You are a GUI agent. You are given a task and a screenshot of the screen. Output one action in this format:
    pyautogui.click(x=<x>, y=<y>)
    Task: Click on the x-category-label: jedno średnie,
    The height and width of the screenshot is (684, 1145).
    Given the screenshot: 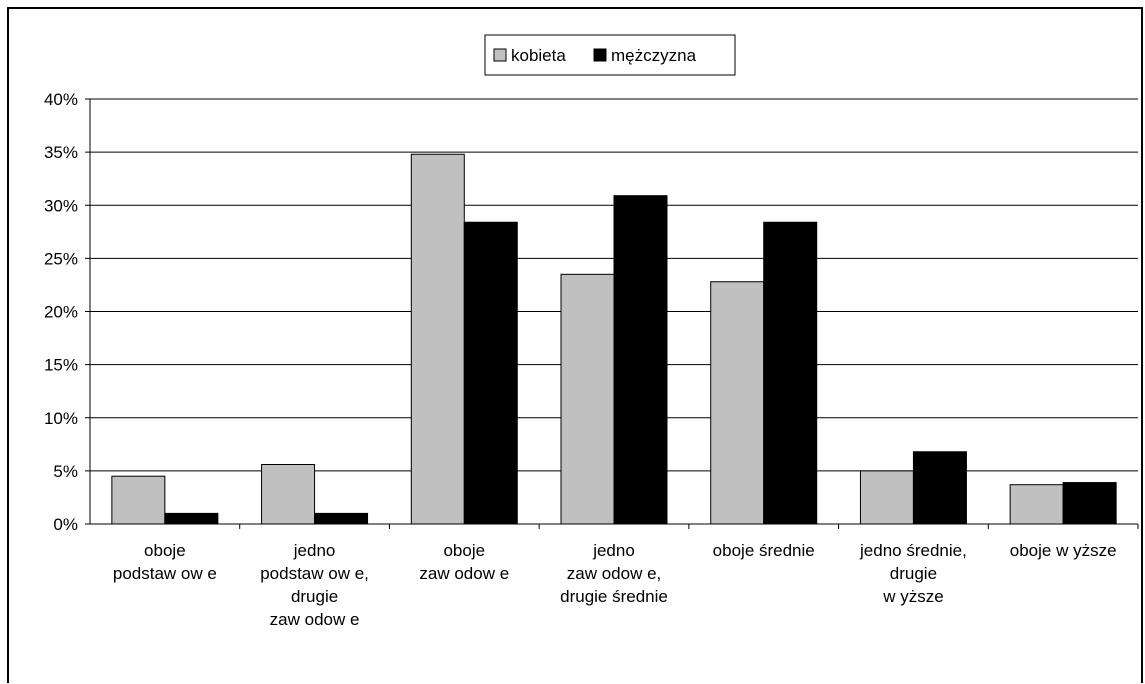 What is the action you would take?
    pyautogui.click(x=913, y=550)
    